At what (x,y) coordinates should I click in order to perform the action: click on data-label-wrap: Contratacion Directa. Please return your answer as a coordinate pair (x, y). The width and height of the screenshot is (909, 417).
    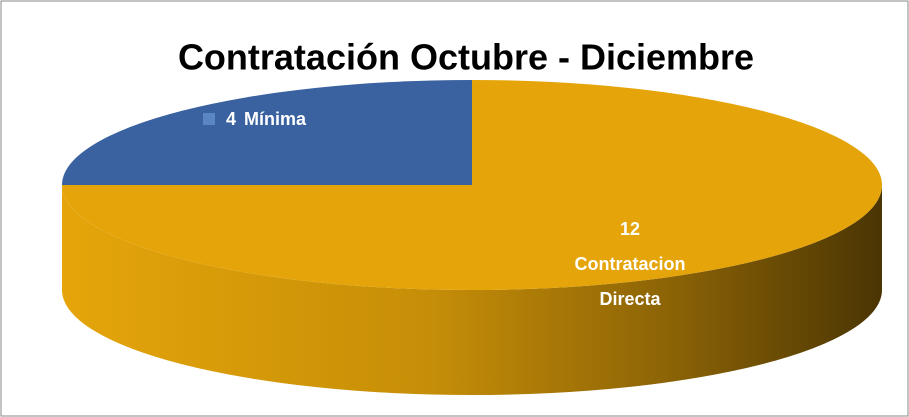
    Looking at the image, I should click on (630, 281).